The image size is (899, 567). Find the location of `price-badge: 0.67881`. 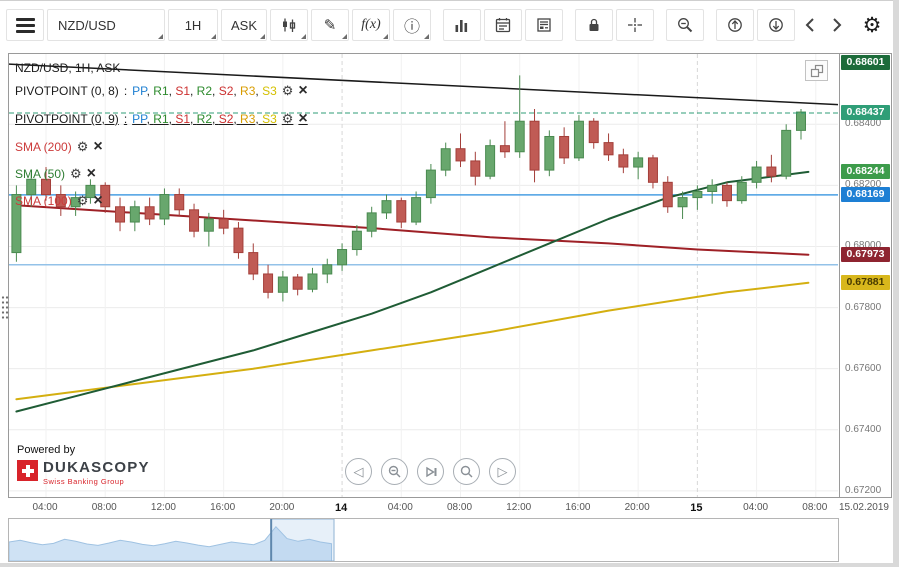

price-badge: 0.67881 is located at coordinates (865, 283).